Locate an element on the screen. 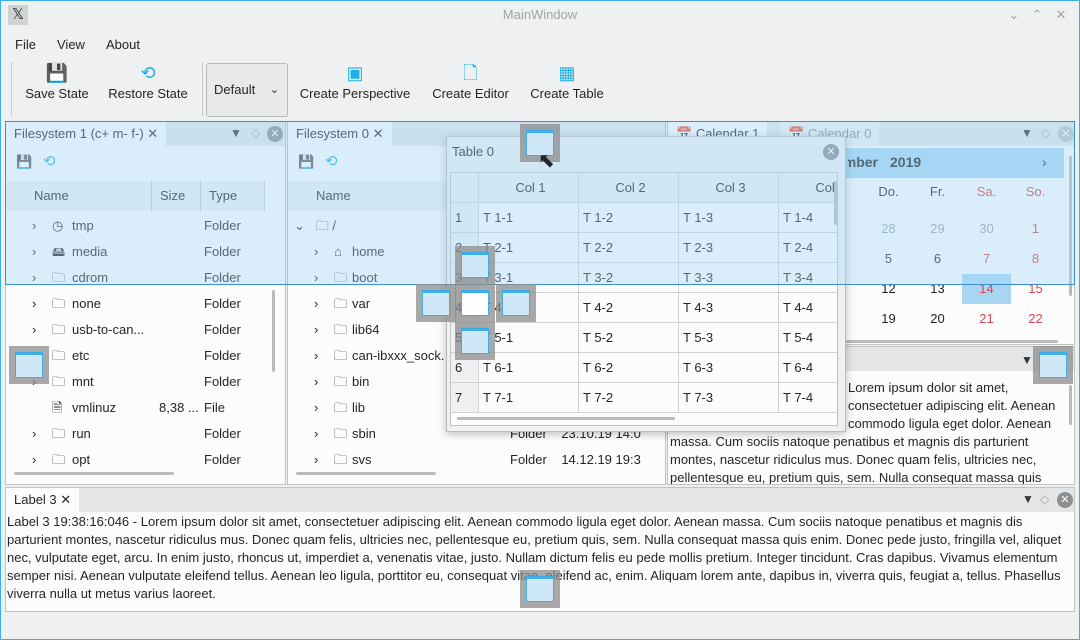  column-header: Col 4 is located at coordinates (808, 188).